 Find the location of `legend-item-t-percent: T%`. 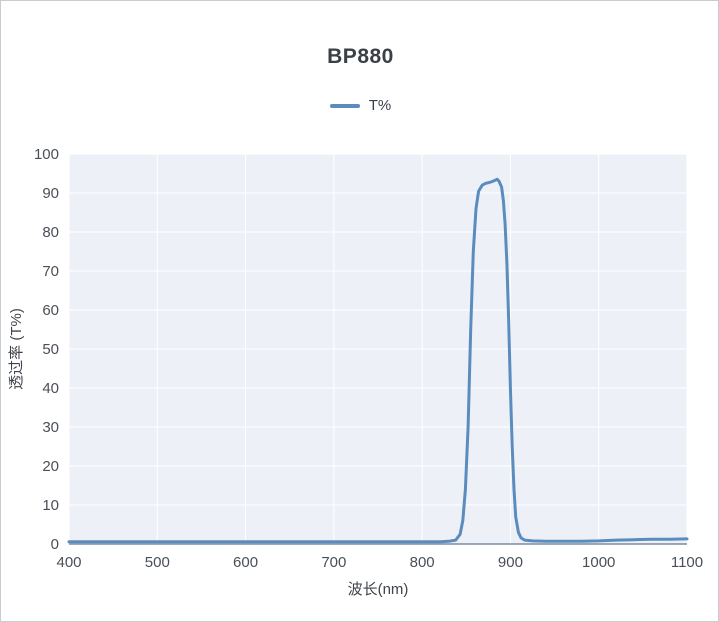

legend-item-t-percent: T% is located at coordinates (359, 105).